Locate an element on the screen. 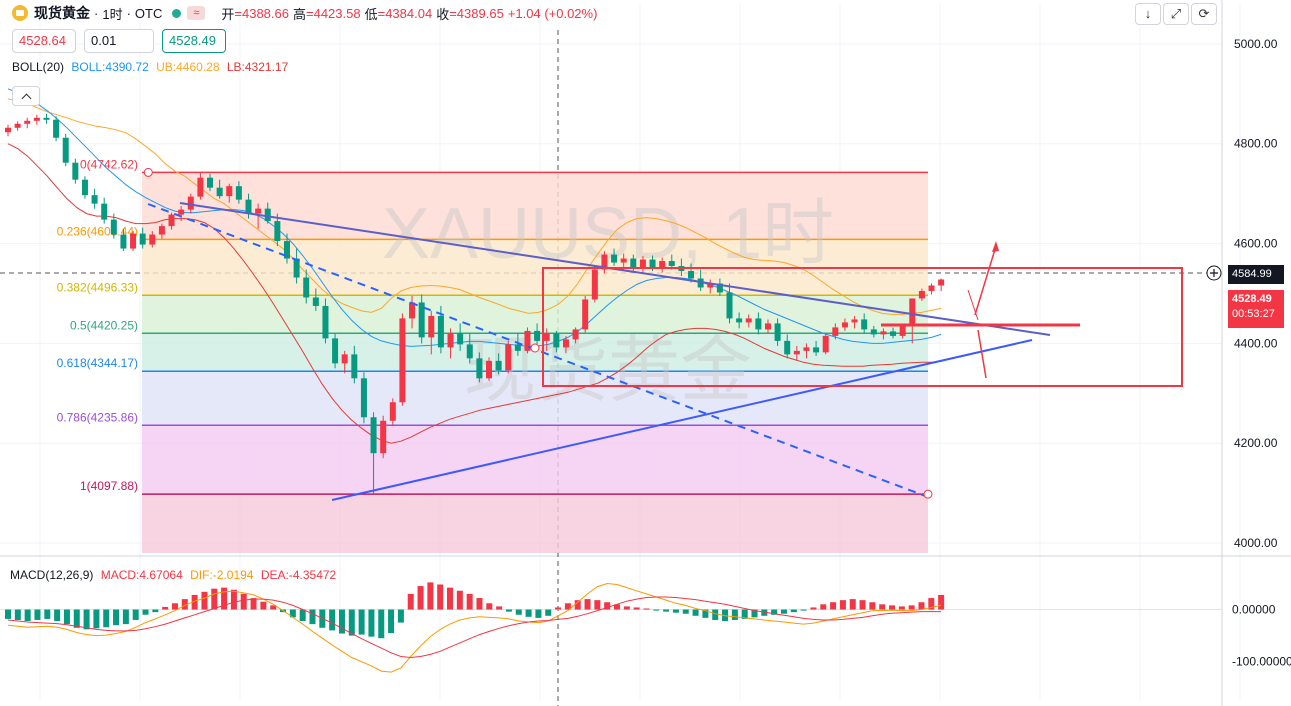 This screenshot has height=706, width=1291. macd-dea-value: DEA:-4.35472 is located at coordinates (298, 575).